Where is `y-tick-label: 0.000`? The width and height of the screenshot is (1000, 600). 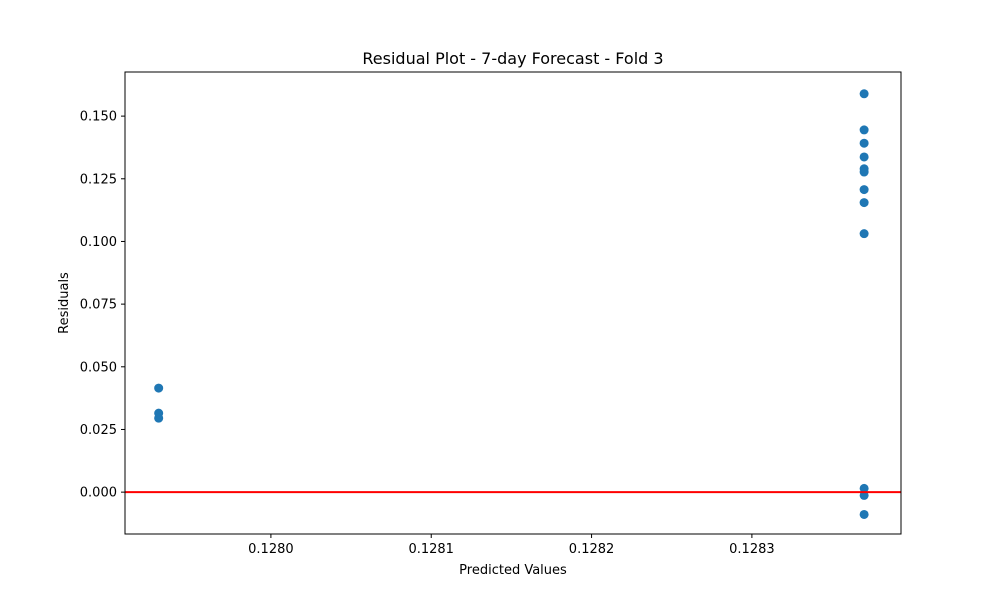 y-tick-label: 0.000 is located at coordinates (98, 493).